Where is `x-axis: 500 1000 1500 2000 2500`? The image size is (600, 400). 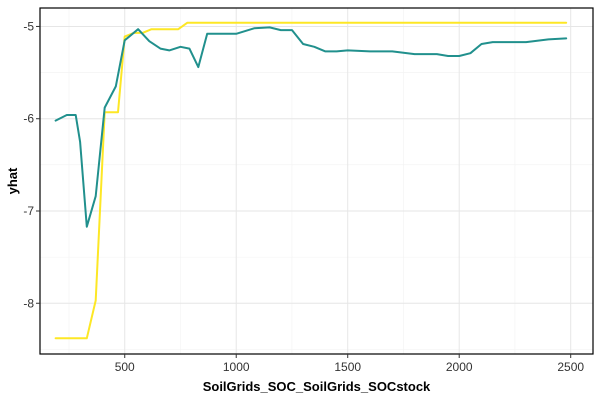 x-axis: 500 1000 1500 2000 2500 is located at coordinates (349, 364).